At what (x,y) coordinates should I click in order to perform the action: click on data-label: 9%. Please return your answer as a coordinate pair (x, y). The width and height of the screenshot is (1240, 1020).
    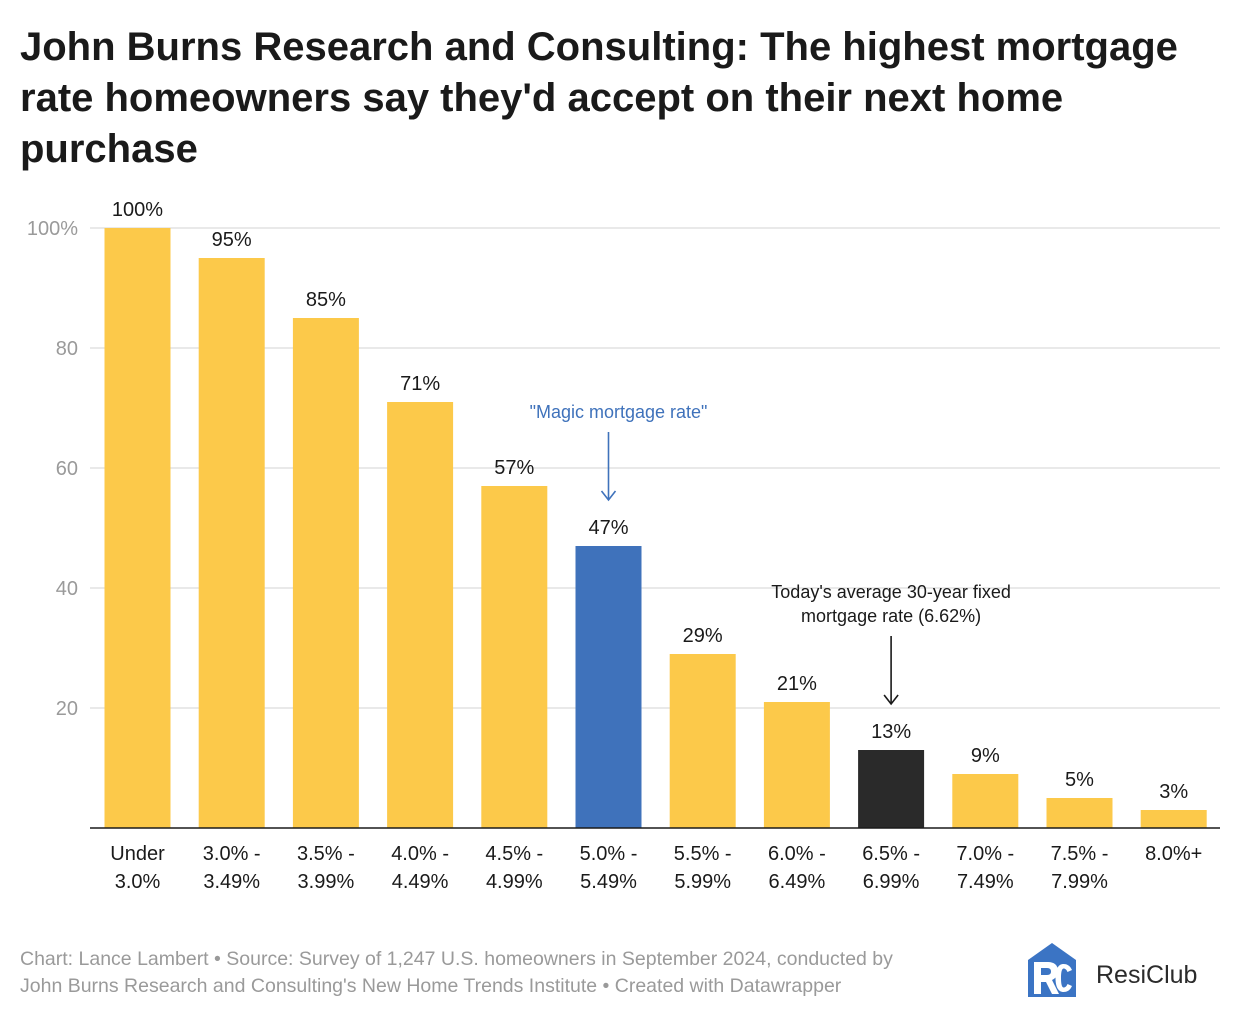
    Looking at the image, I should click on (985, 756).